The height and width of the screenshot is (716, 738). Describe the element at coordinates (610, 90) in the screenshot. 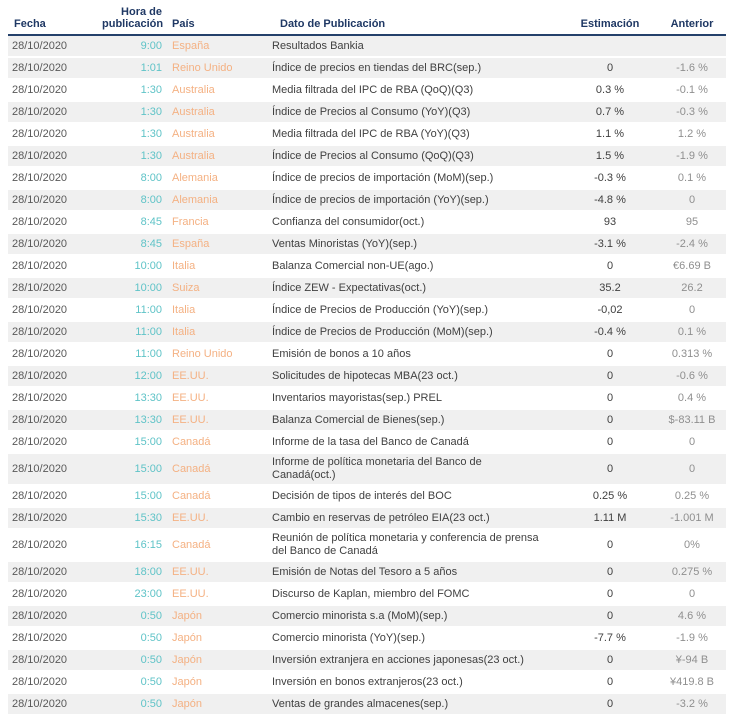

I see `estimate-cell: 0.3 %` at that location.